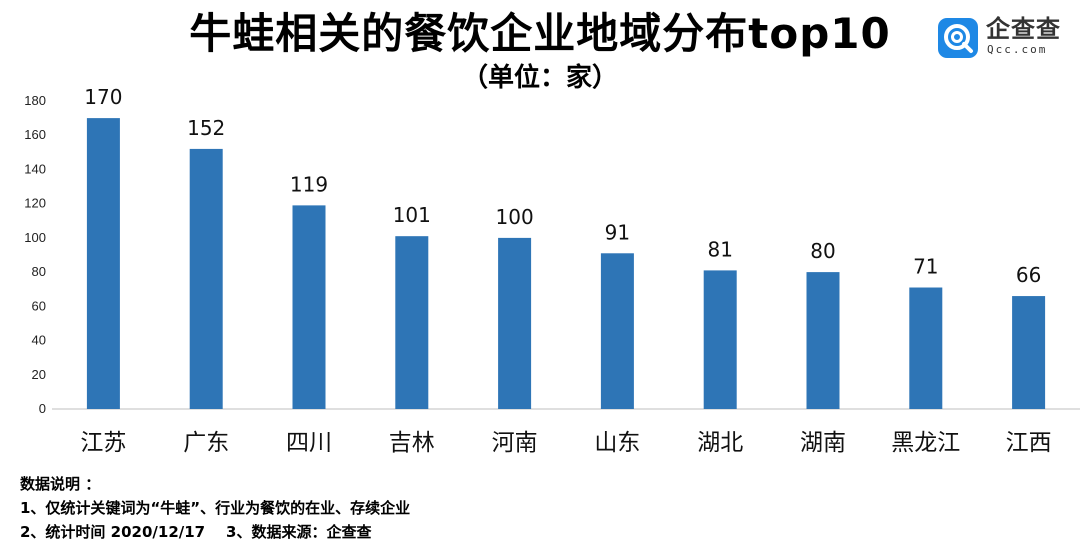 The height and width of the screenshot is (555, 1080). What do you see at coordinates (39, 374) in the screenshot?
I see `y-tick-label: 20` at bounding box center [39, 374].